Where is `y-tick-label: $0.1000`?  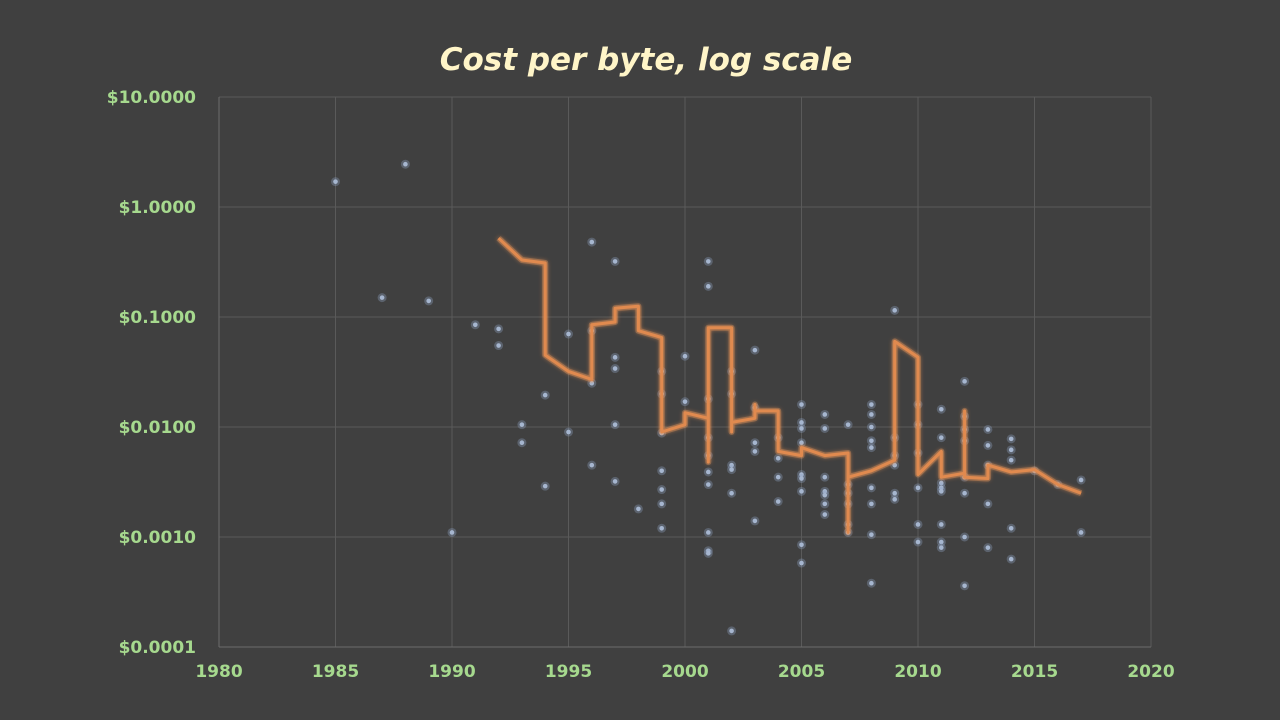 y-tick-label: $0.1000 is located at coordinates (158, 318).